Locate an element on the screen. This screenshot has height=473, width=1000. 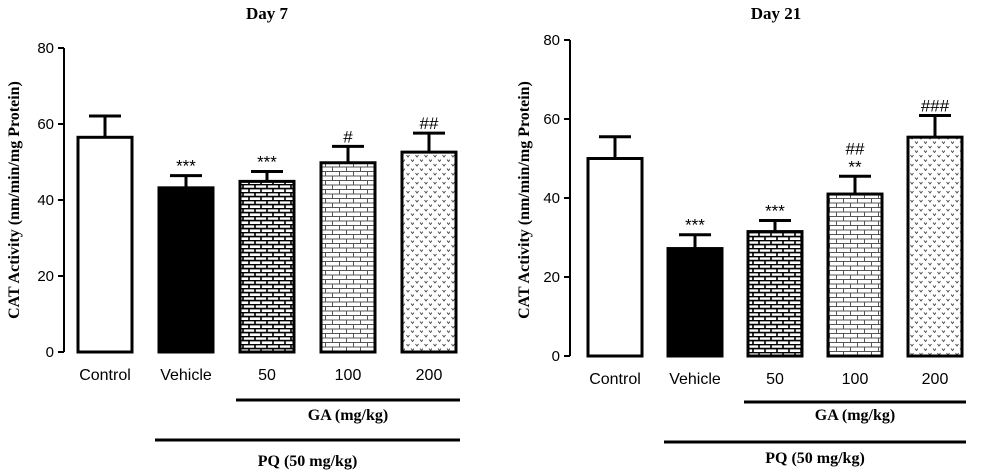
chart-title: Day 21 is located at coordinates (776, 13).